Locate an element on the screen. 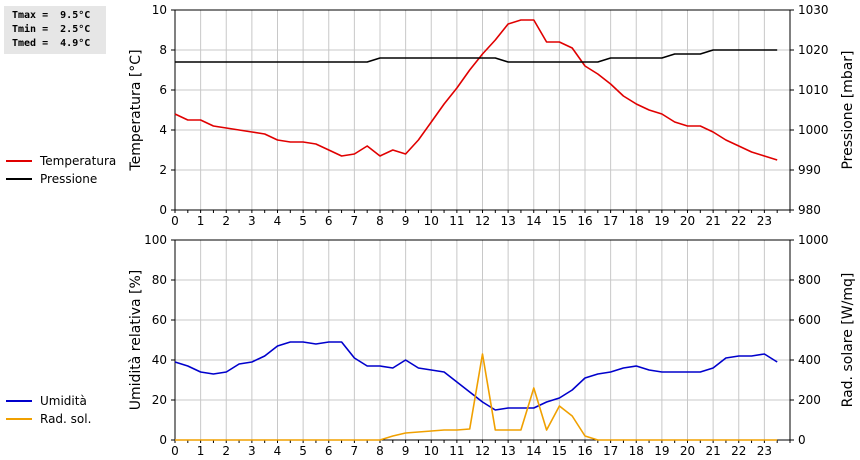  stats-box: Tmax = 9.5°C Tmin = 2.5°C Tmed = 4.9°C is located at coordinates (55, 30).